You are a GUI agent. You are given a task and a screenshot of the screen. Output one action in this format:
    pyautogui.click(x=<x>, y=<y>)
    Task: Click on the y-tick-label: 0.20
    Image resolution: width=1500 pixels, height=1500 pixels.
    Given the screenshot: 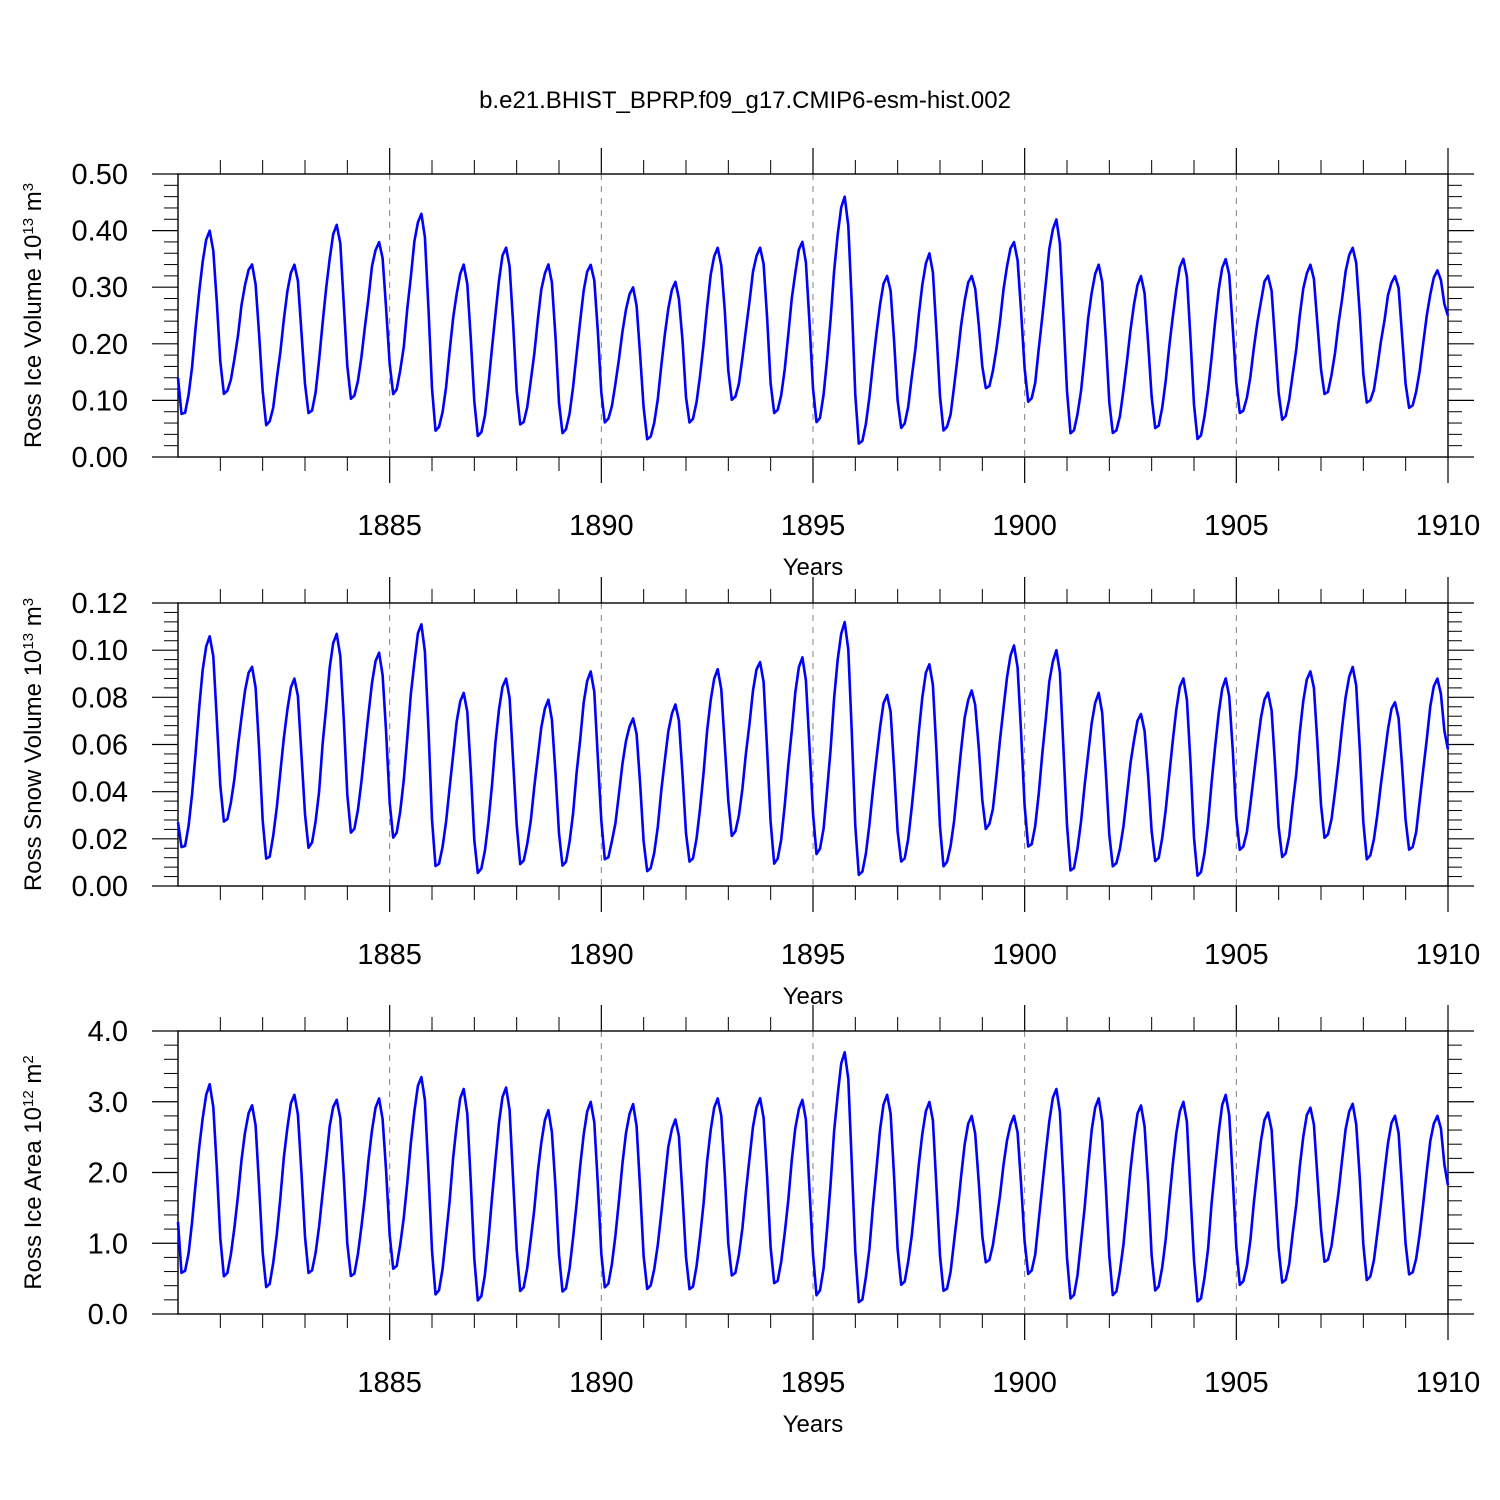 What is the action you would take?
    pyautogui.click(x=100, y=345)
    